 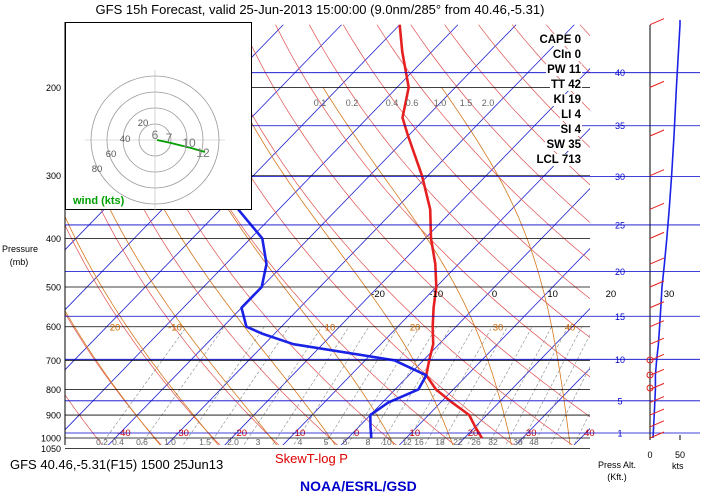 I want to click on mixing-ratio-label: 10, so click(x=387, y=442).